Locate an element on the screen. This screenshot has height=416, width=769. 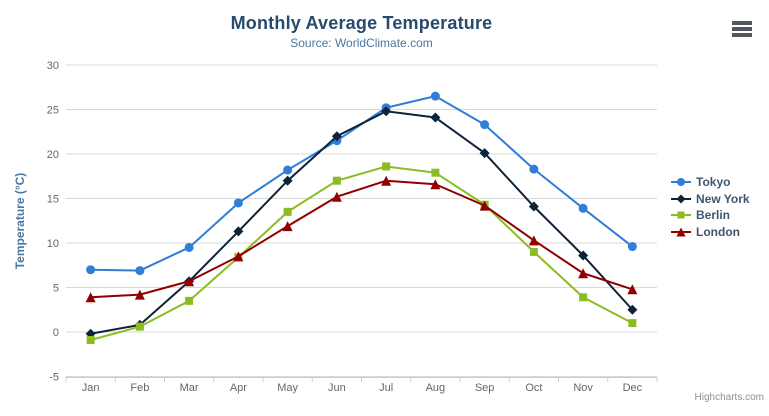
chart-title: Monthly Average Temperature is located at coordinates (361, 23).